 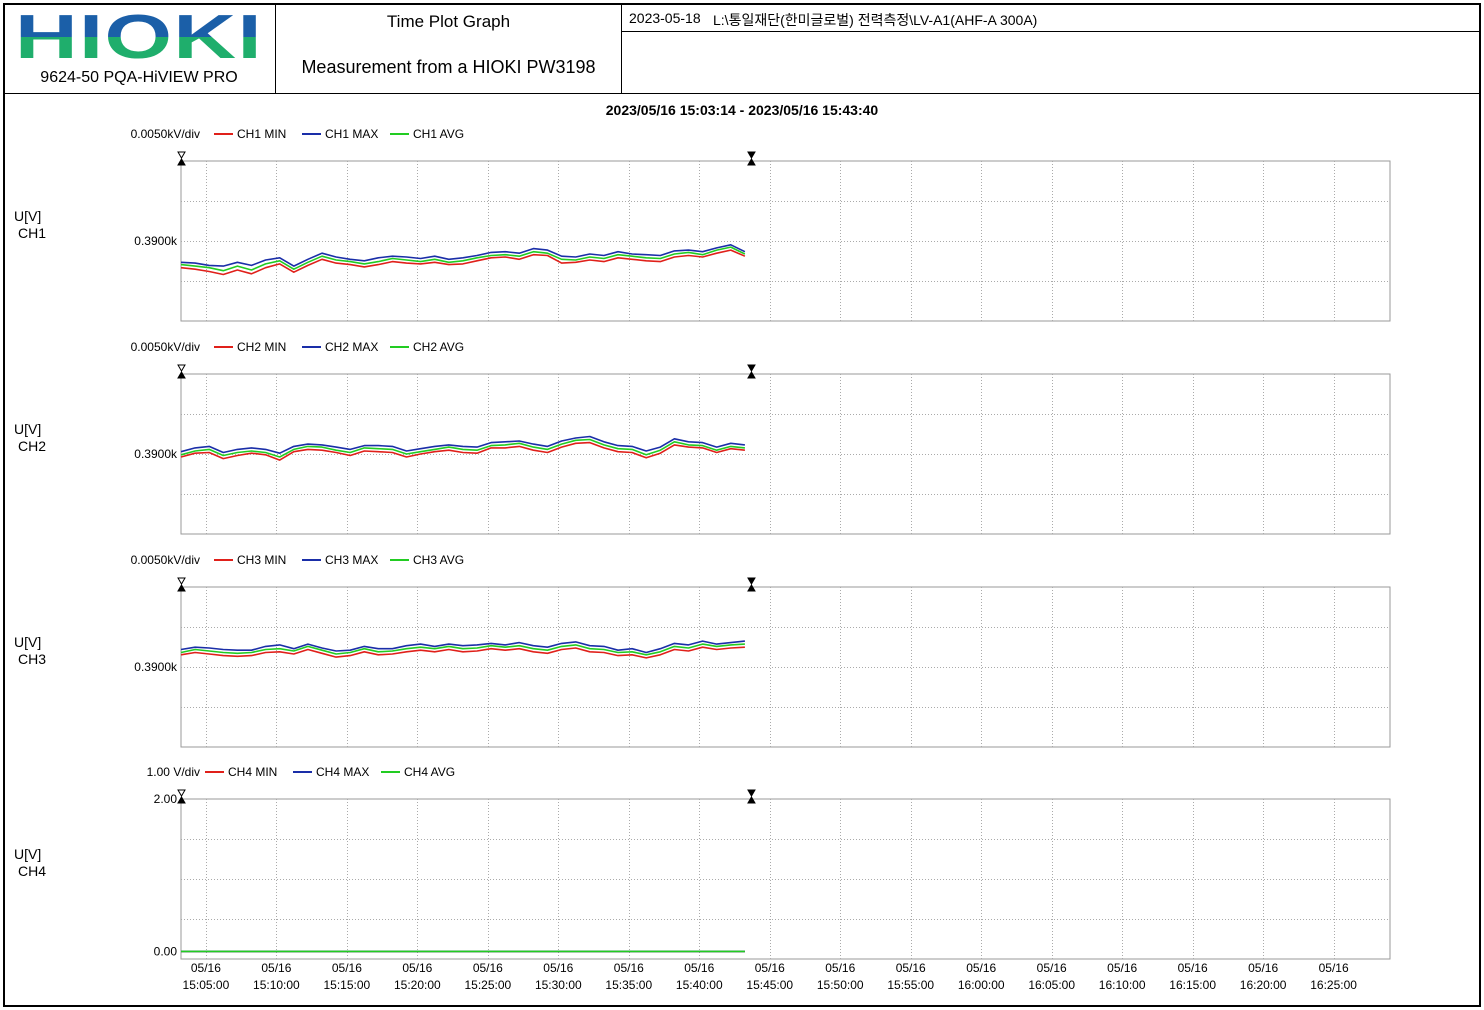 What do you see at coordinates (769, 985) in the screenshot?
I see `x-tick-time: 15:45:00` at bounding box center [769, 985].